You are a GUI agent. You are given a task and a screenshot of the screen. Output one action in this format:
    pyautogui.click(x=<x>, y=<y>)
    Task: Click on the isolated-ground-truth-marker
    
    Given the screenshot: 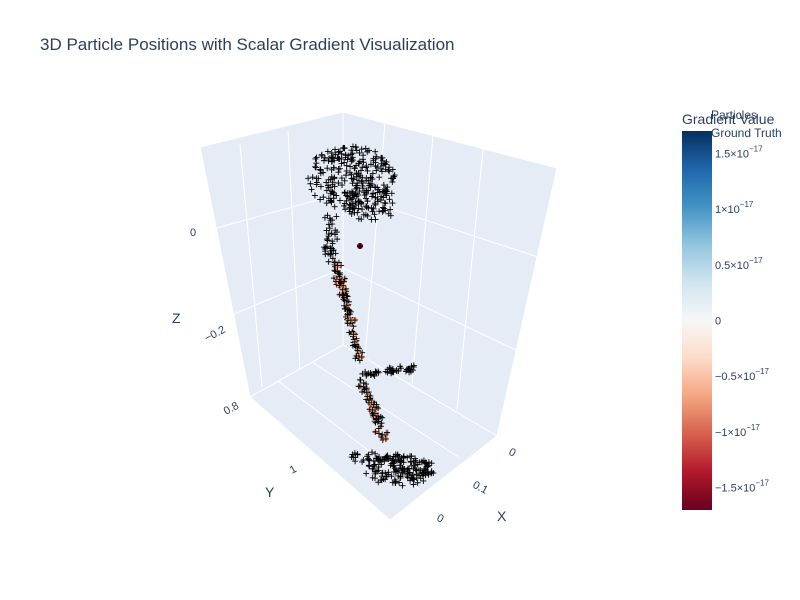 What is the action you would take?
    pyautogui.click(x=360, y=246)
    